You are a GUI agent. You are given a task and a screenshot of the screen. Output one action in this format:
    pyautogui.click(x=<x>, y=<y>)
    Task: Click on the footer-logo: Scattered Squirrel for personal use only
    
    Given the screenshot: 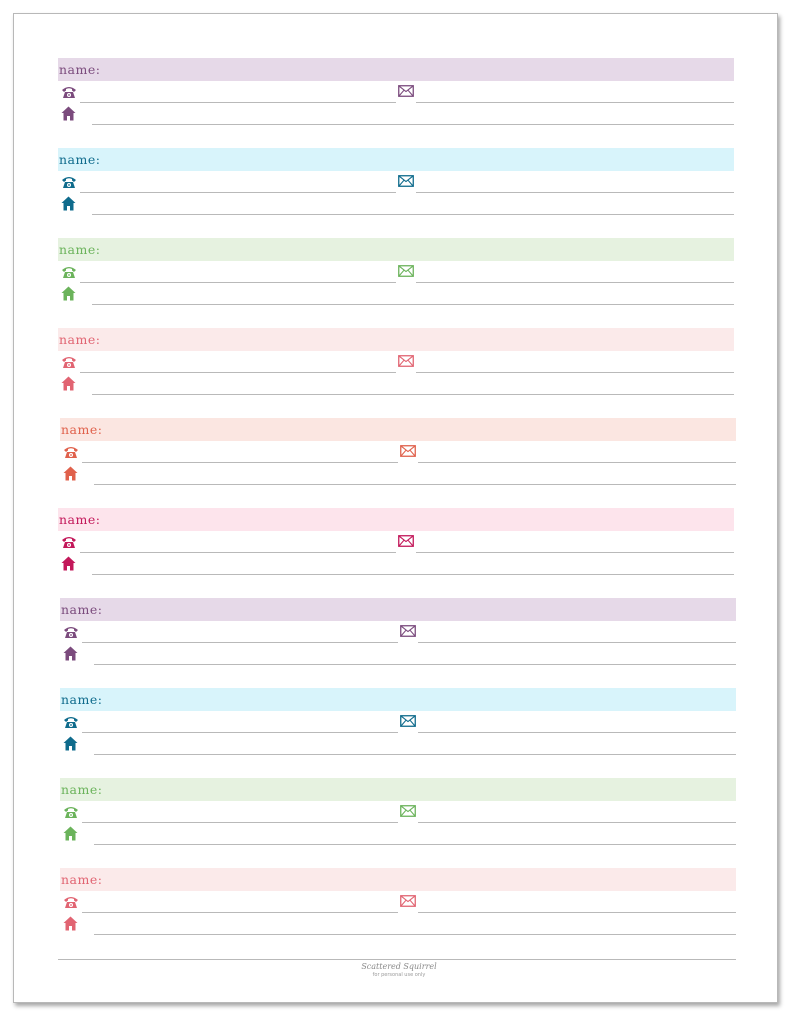 What is the action you would take?
    pyautogui.click(x=399, y=973)
    